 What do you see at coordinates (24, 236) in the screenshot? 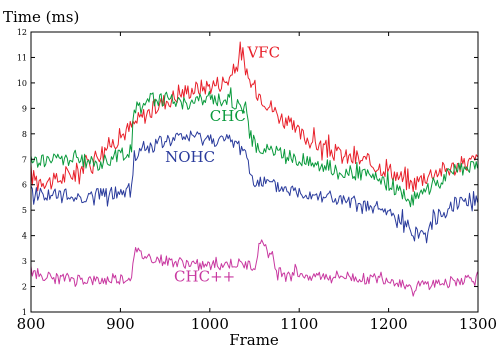
I see `y-tick-label: 4` at bounding box center [24, 236].